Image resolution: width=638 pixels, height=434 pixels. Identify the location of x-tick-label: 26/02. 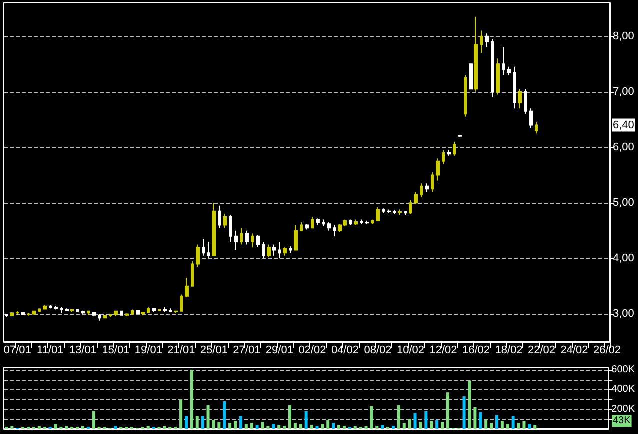
(608, 350).